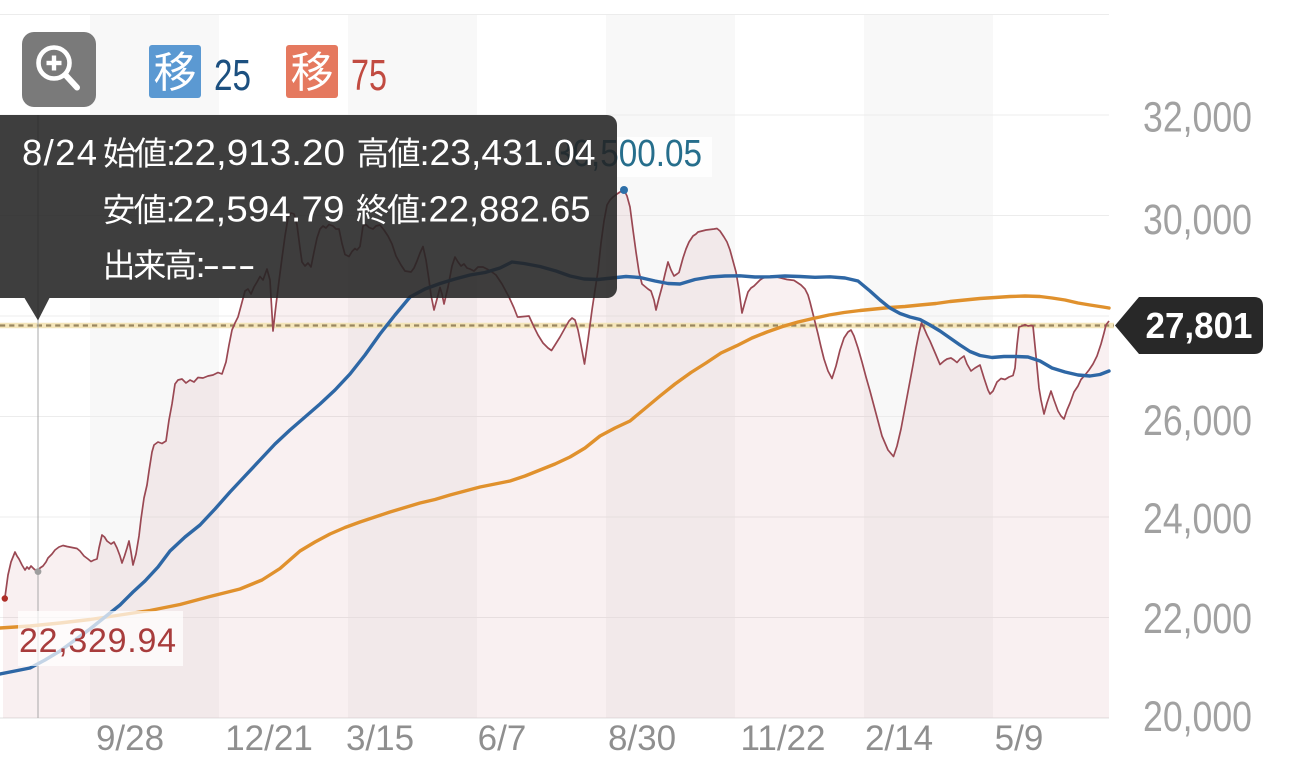 The width and height of the screenshot is (1300, 782). What do you see at coordinates (1197, 717) in the screenshot?
I see `svg-text: 20,000` at bounding box center [1197, 717].